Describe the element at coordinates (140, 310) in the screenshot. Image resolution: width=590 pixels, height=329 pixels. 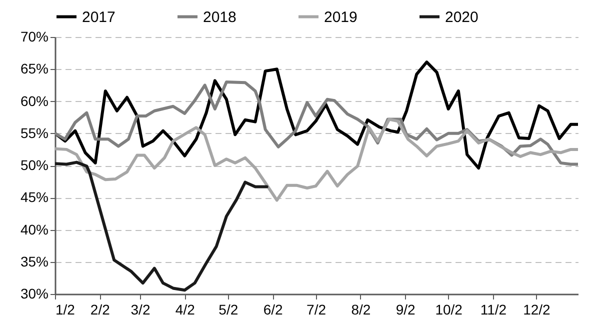
I see `x-tick-label: 3/2` at that location.